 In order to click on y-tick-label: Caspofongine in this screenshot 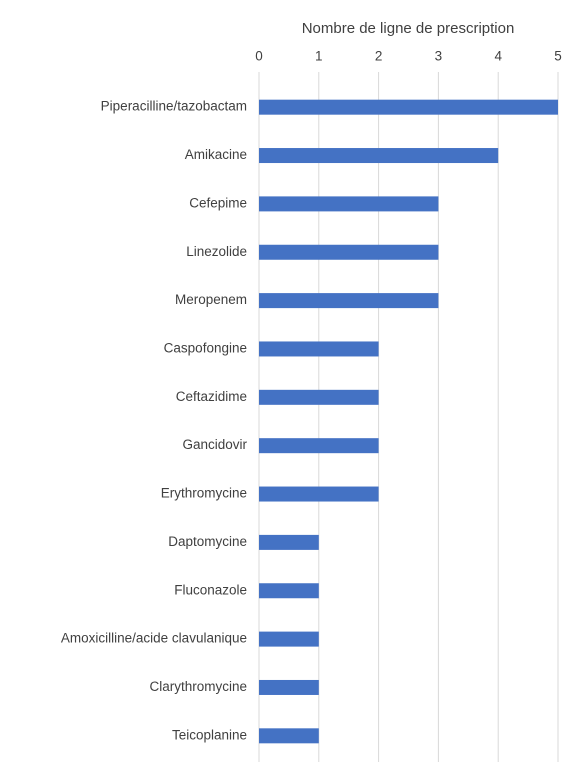, I will do `click(205, 348)`.